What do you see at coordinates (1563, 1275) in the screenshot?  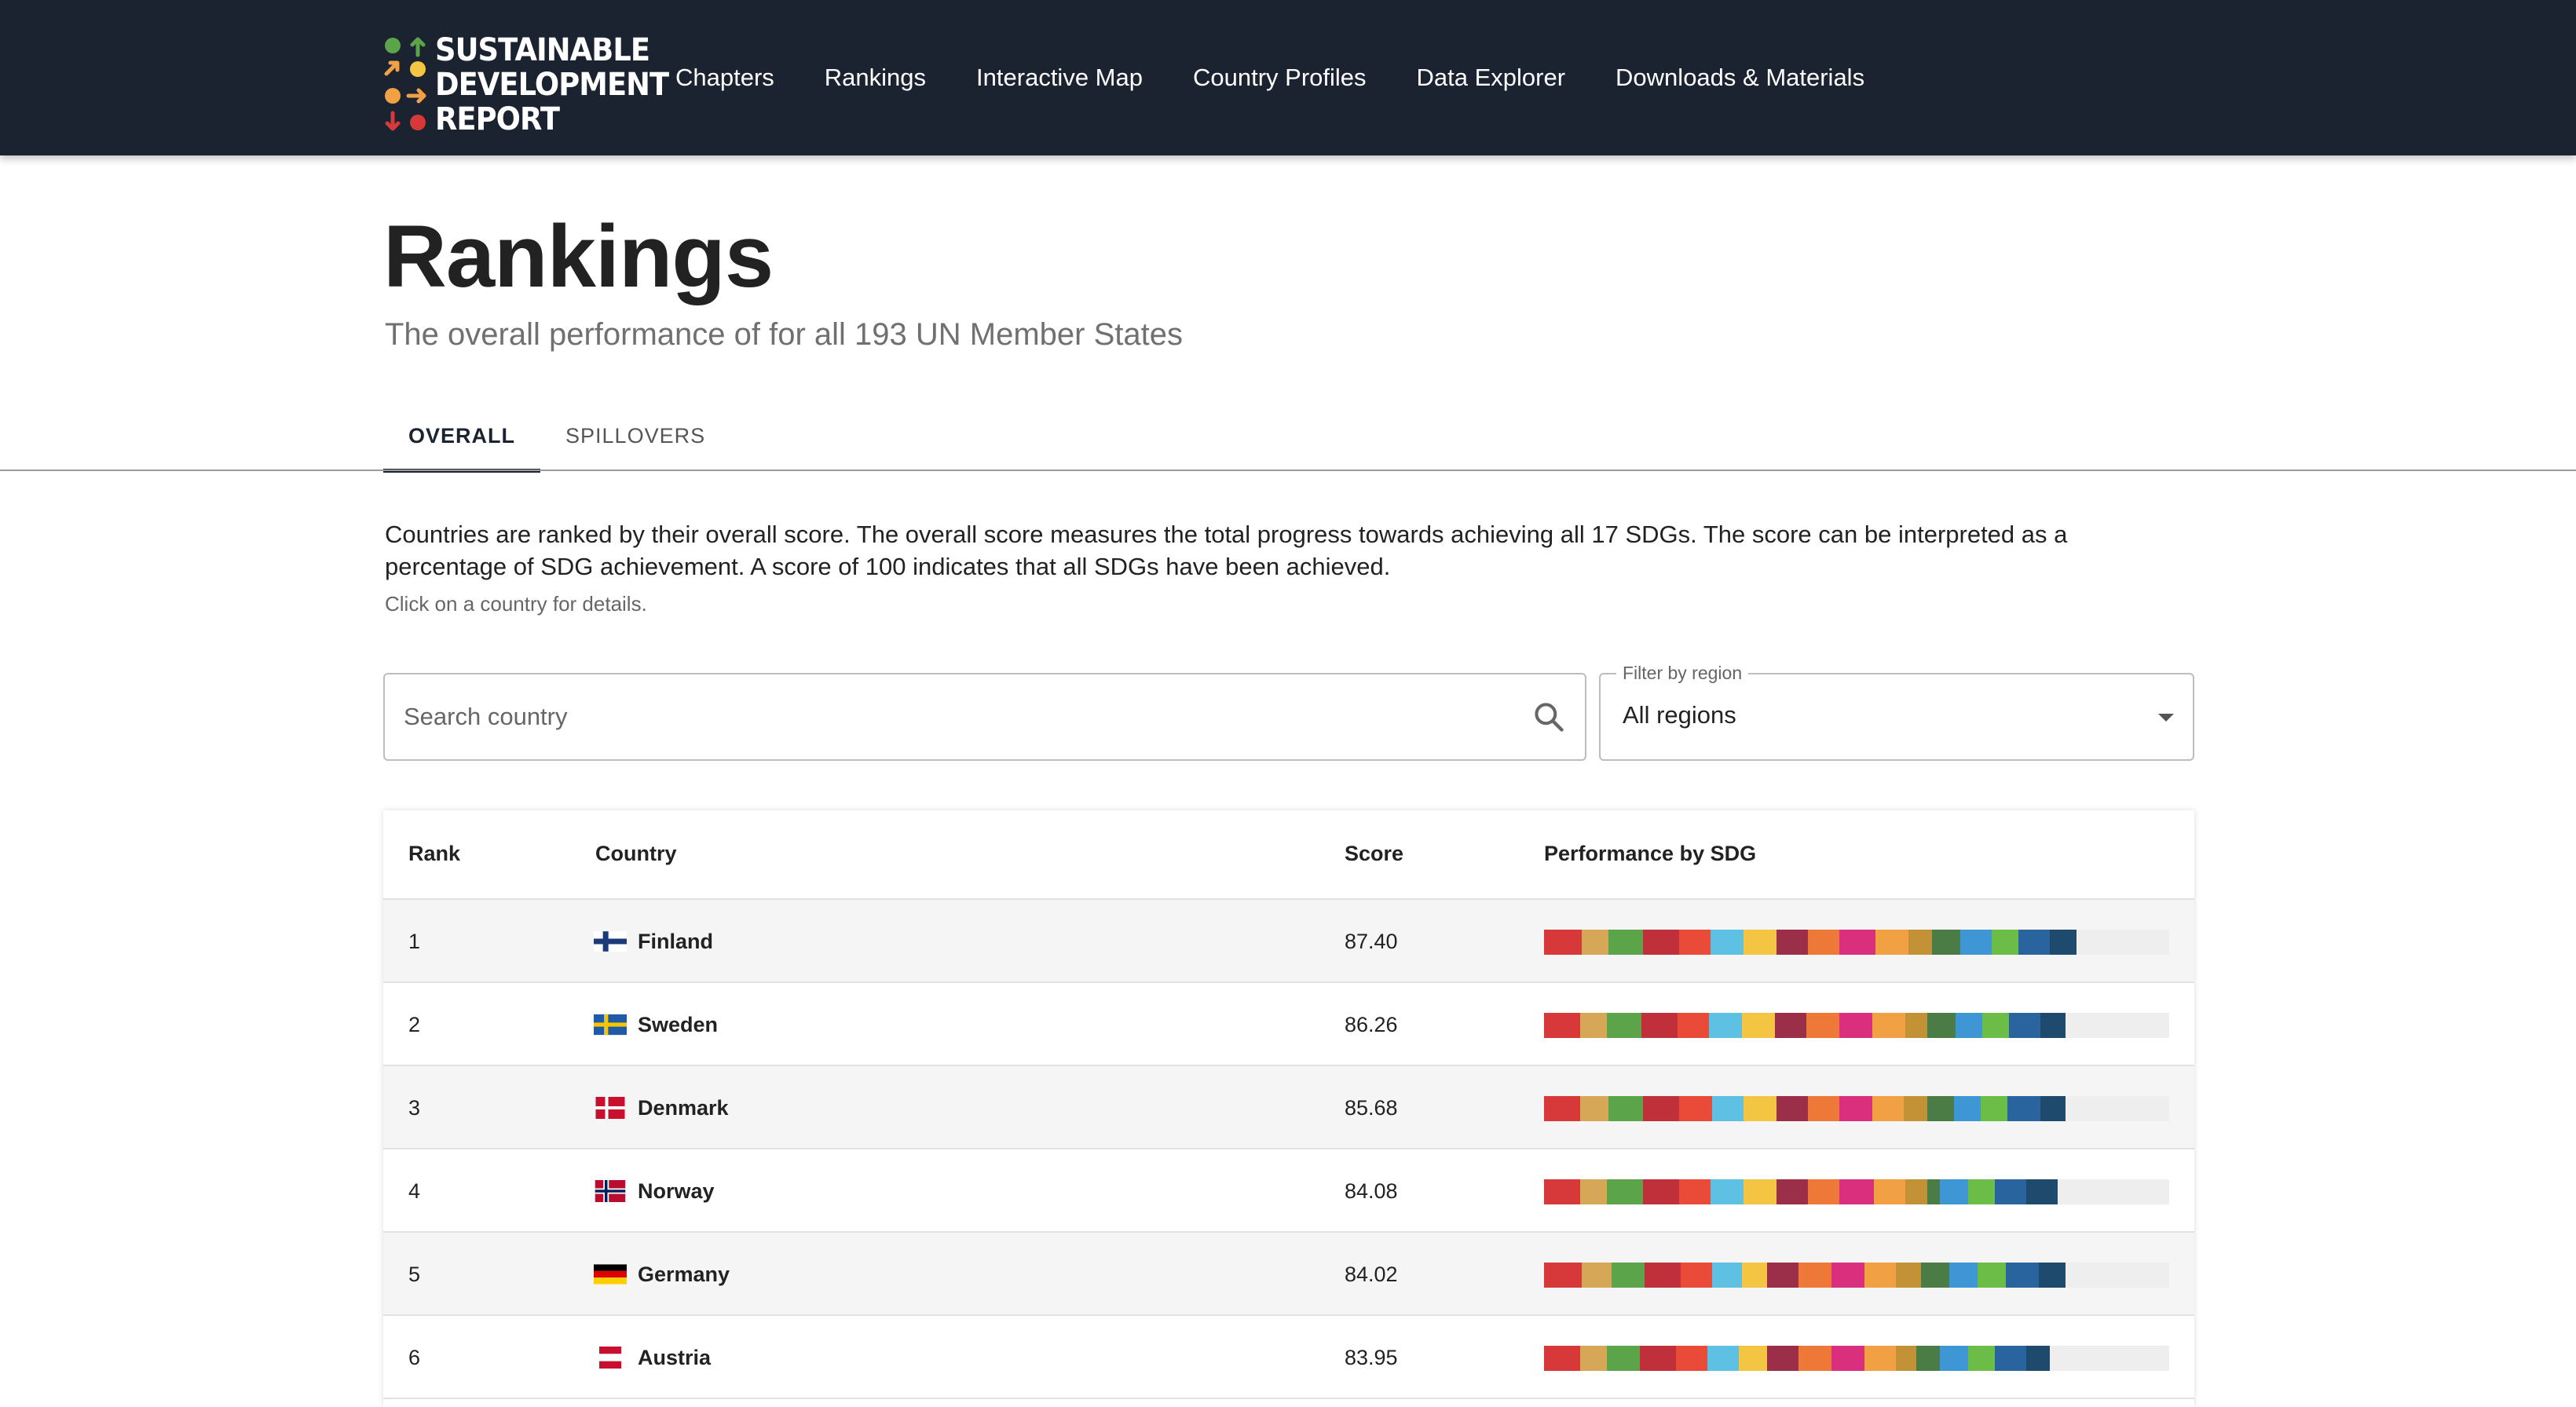 I see `sdg-1-segment` at bounding box center [1563, 1275].